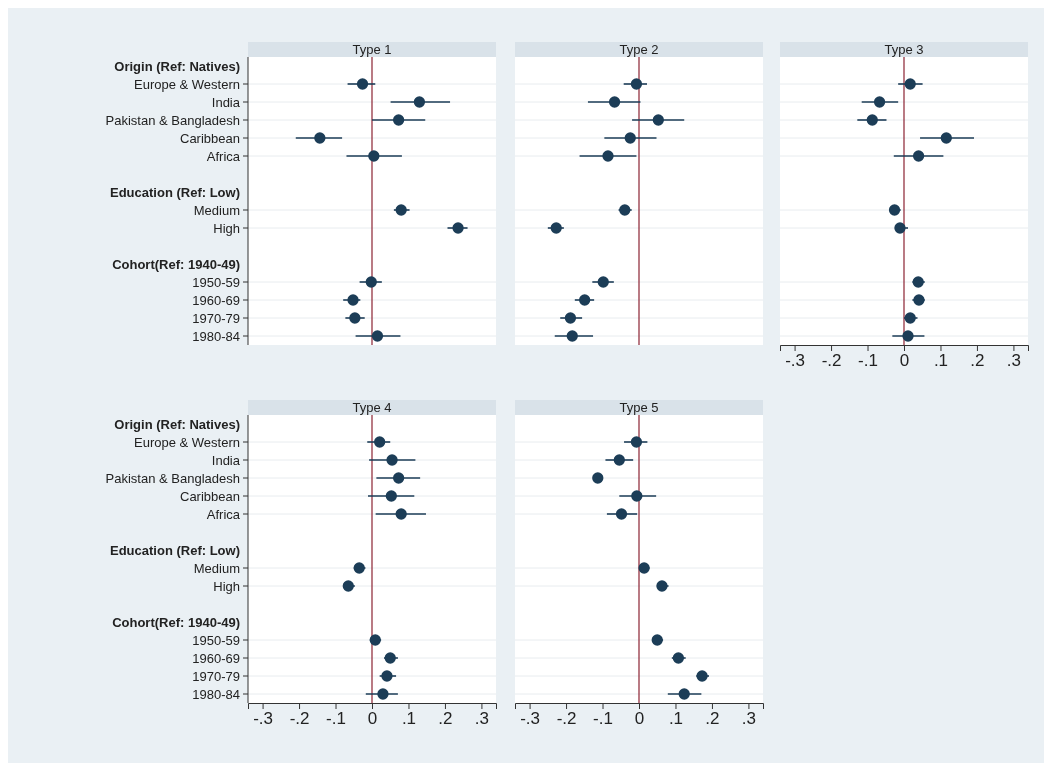  I want to click on chart-title: Type 5, so click(639, 407).